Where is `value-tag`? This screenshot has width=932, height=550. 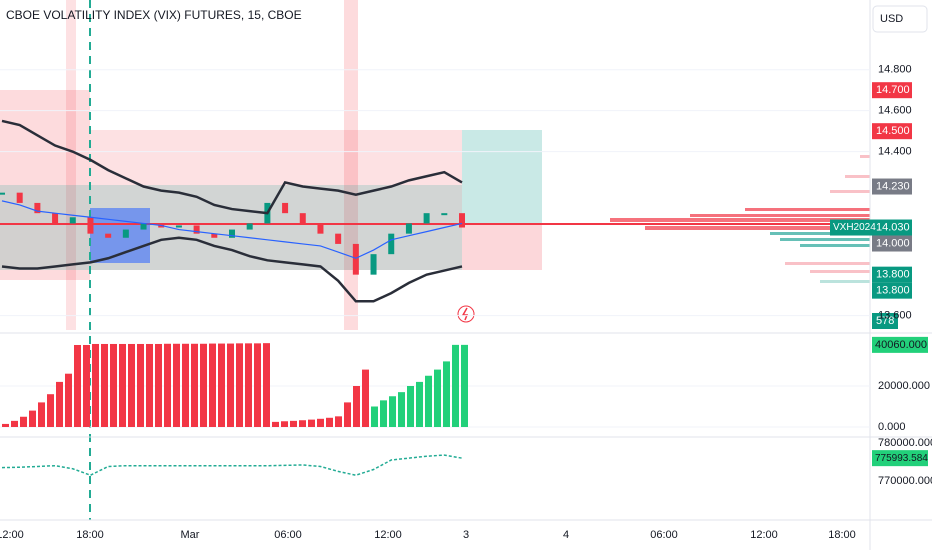 value-tag is located at coordinates (900, 458).